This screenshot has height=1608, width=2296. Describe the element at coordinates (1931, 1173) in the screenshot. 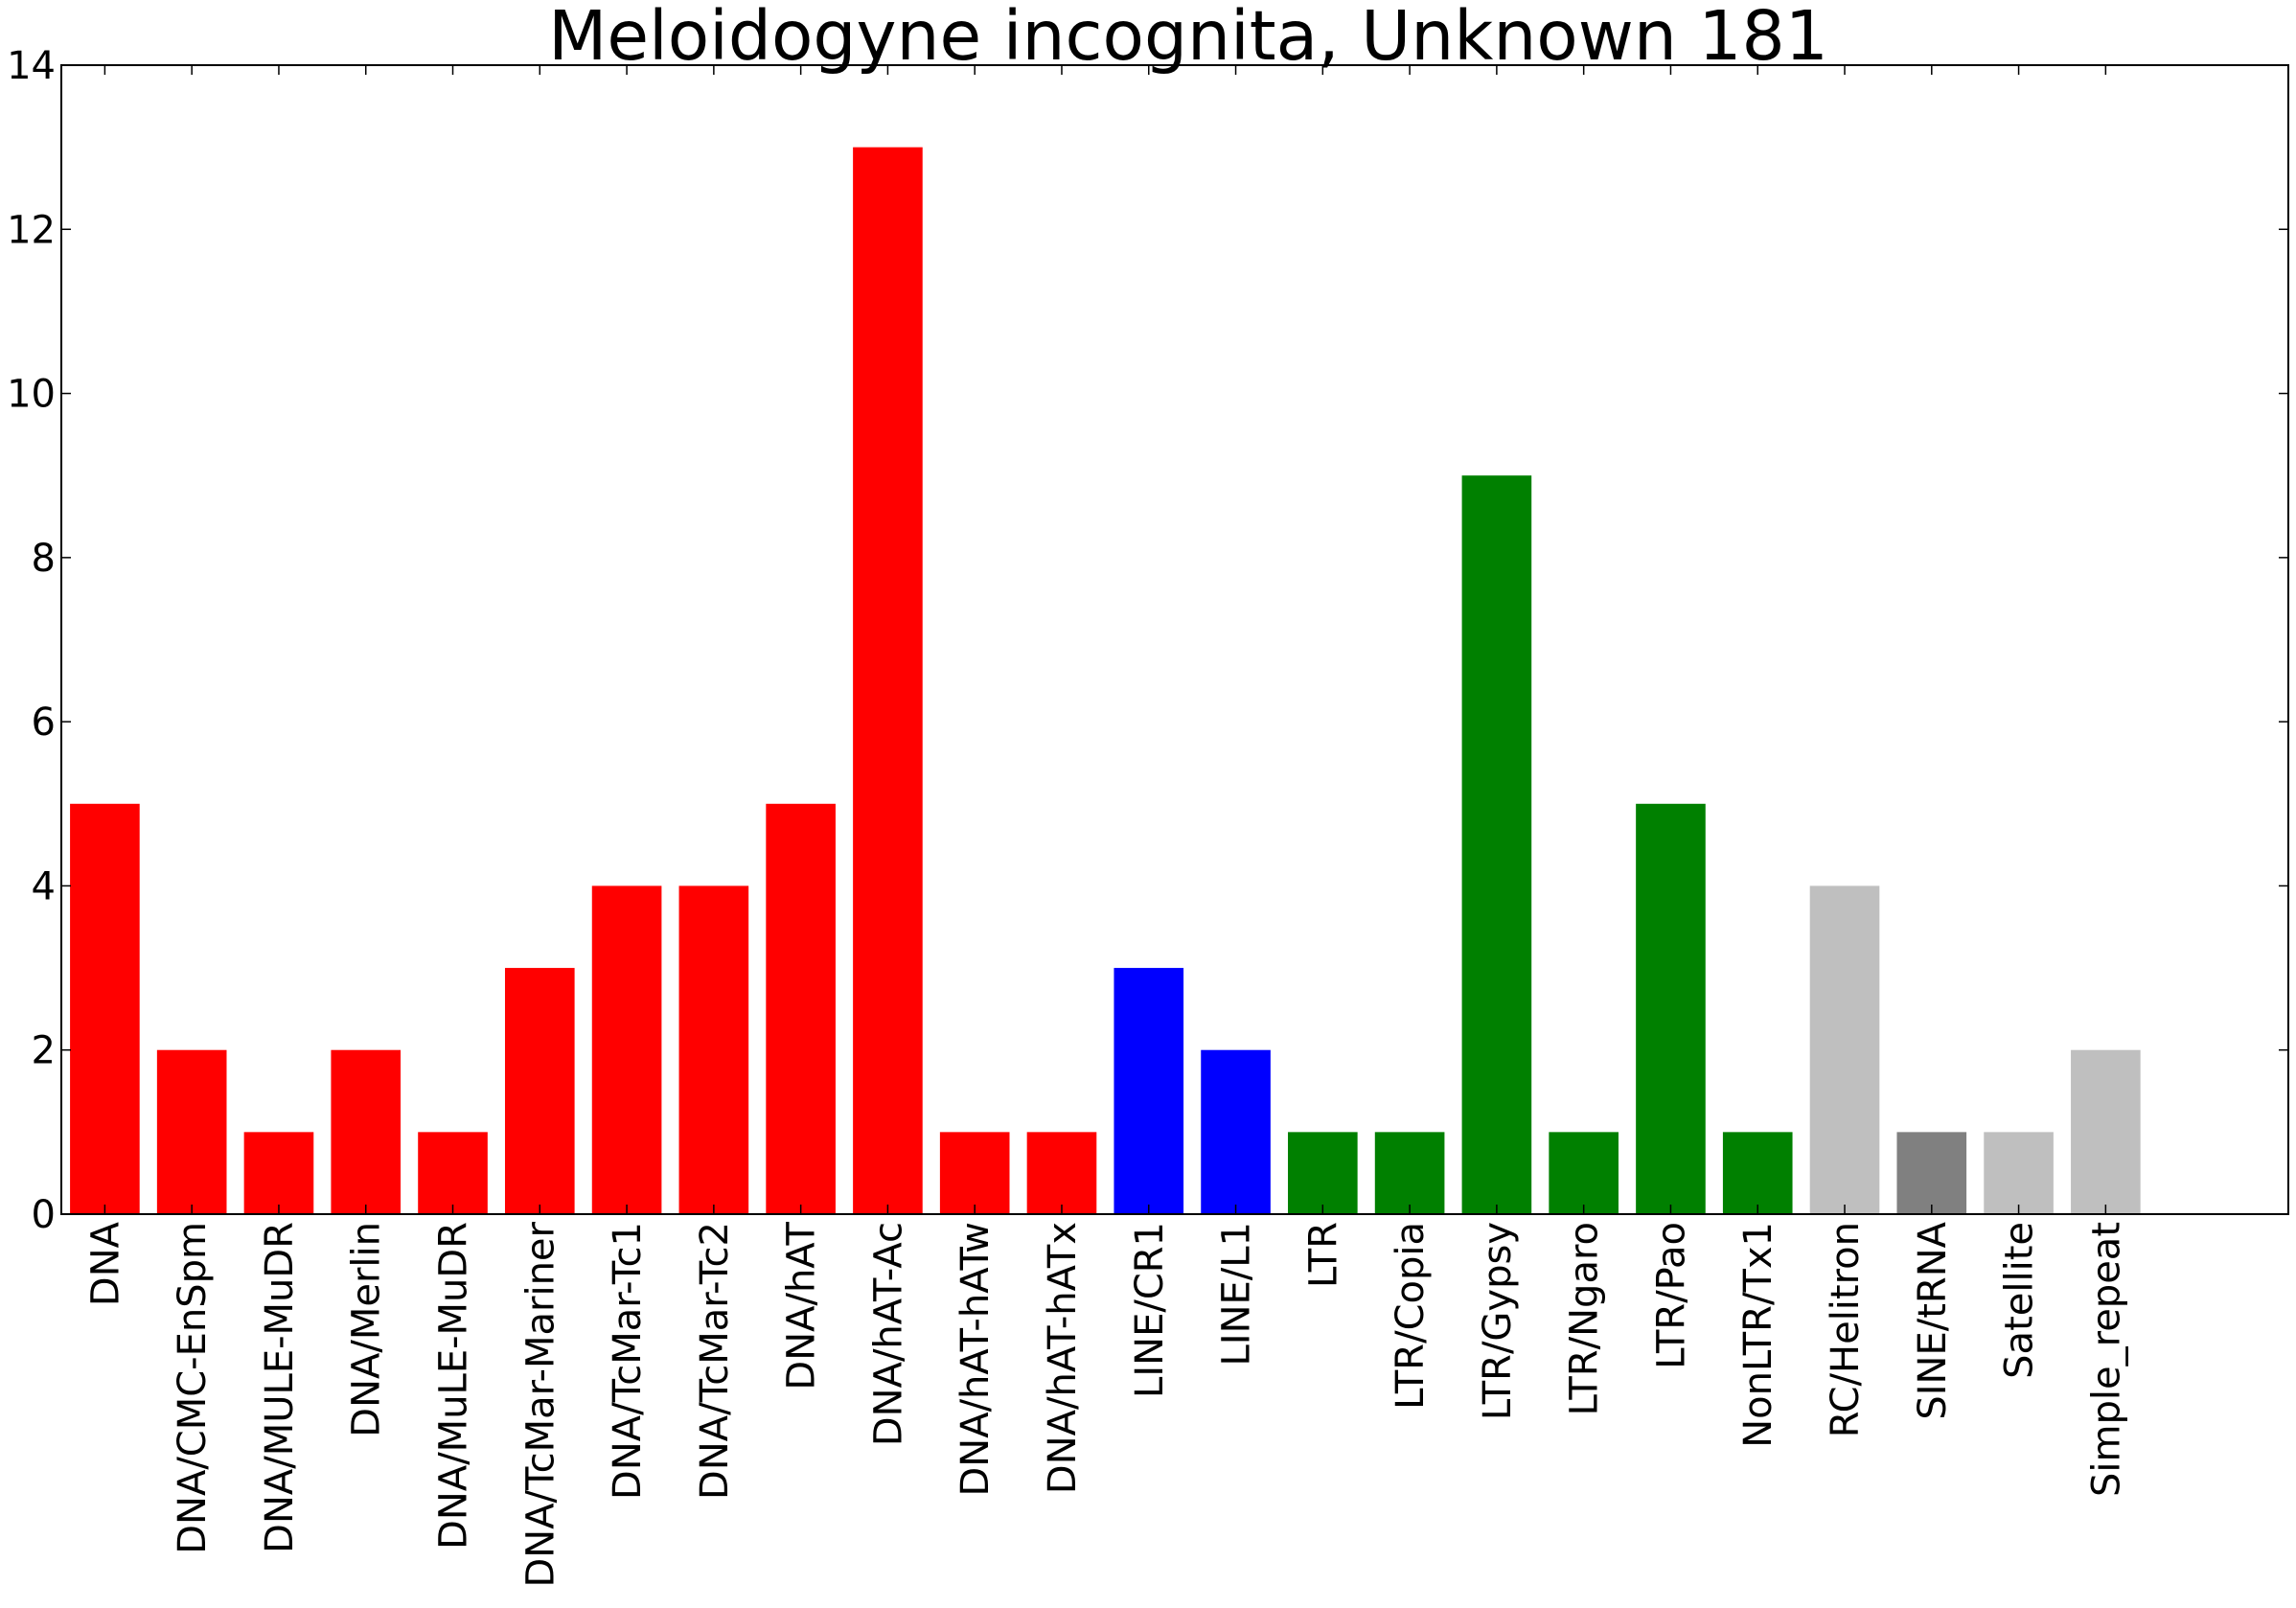

I see `bar-sine-trna` at that location.